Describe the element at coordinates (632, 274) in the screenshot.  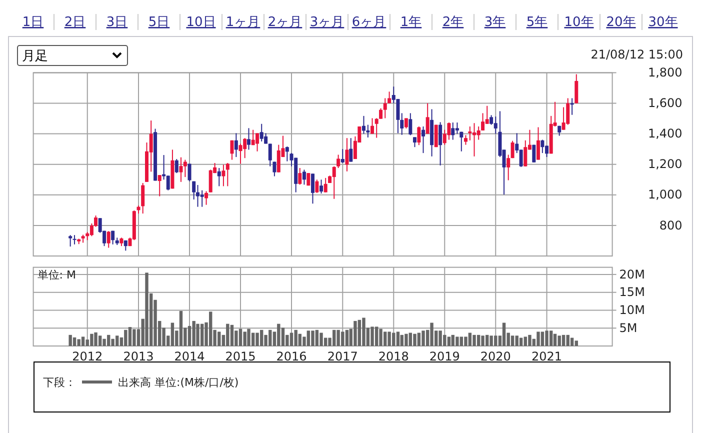
I see `y-tick-label: 20M` at that location.